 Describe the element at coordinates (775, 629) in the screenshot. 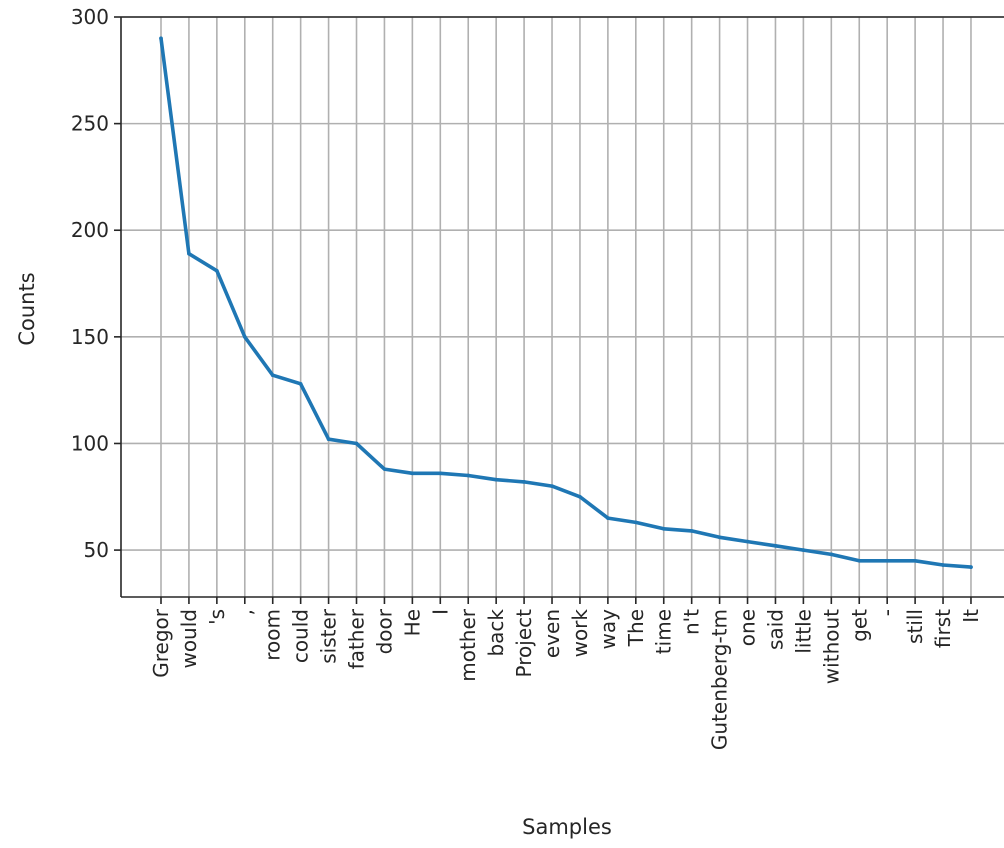

I see `x-tick-label: said` at that location.